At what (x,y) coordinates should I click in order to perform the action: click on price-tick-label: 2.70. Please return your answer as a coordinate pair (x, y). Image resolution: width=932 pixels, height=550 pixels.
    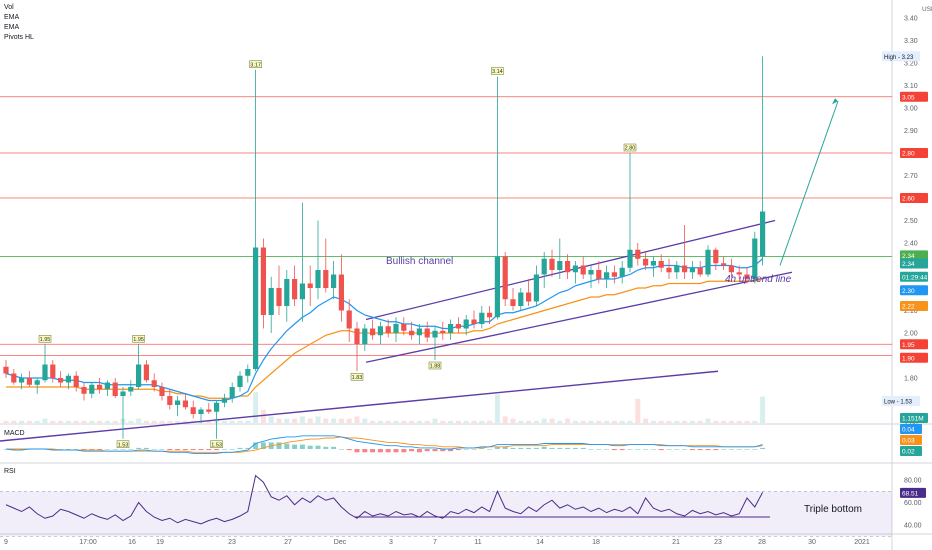
    Looking at the image, I should click on (911, 176).